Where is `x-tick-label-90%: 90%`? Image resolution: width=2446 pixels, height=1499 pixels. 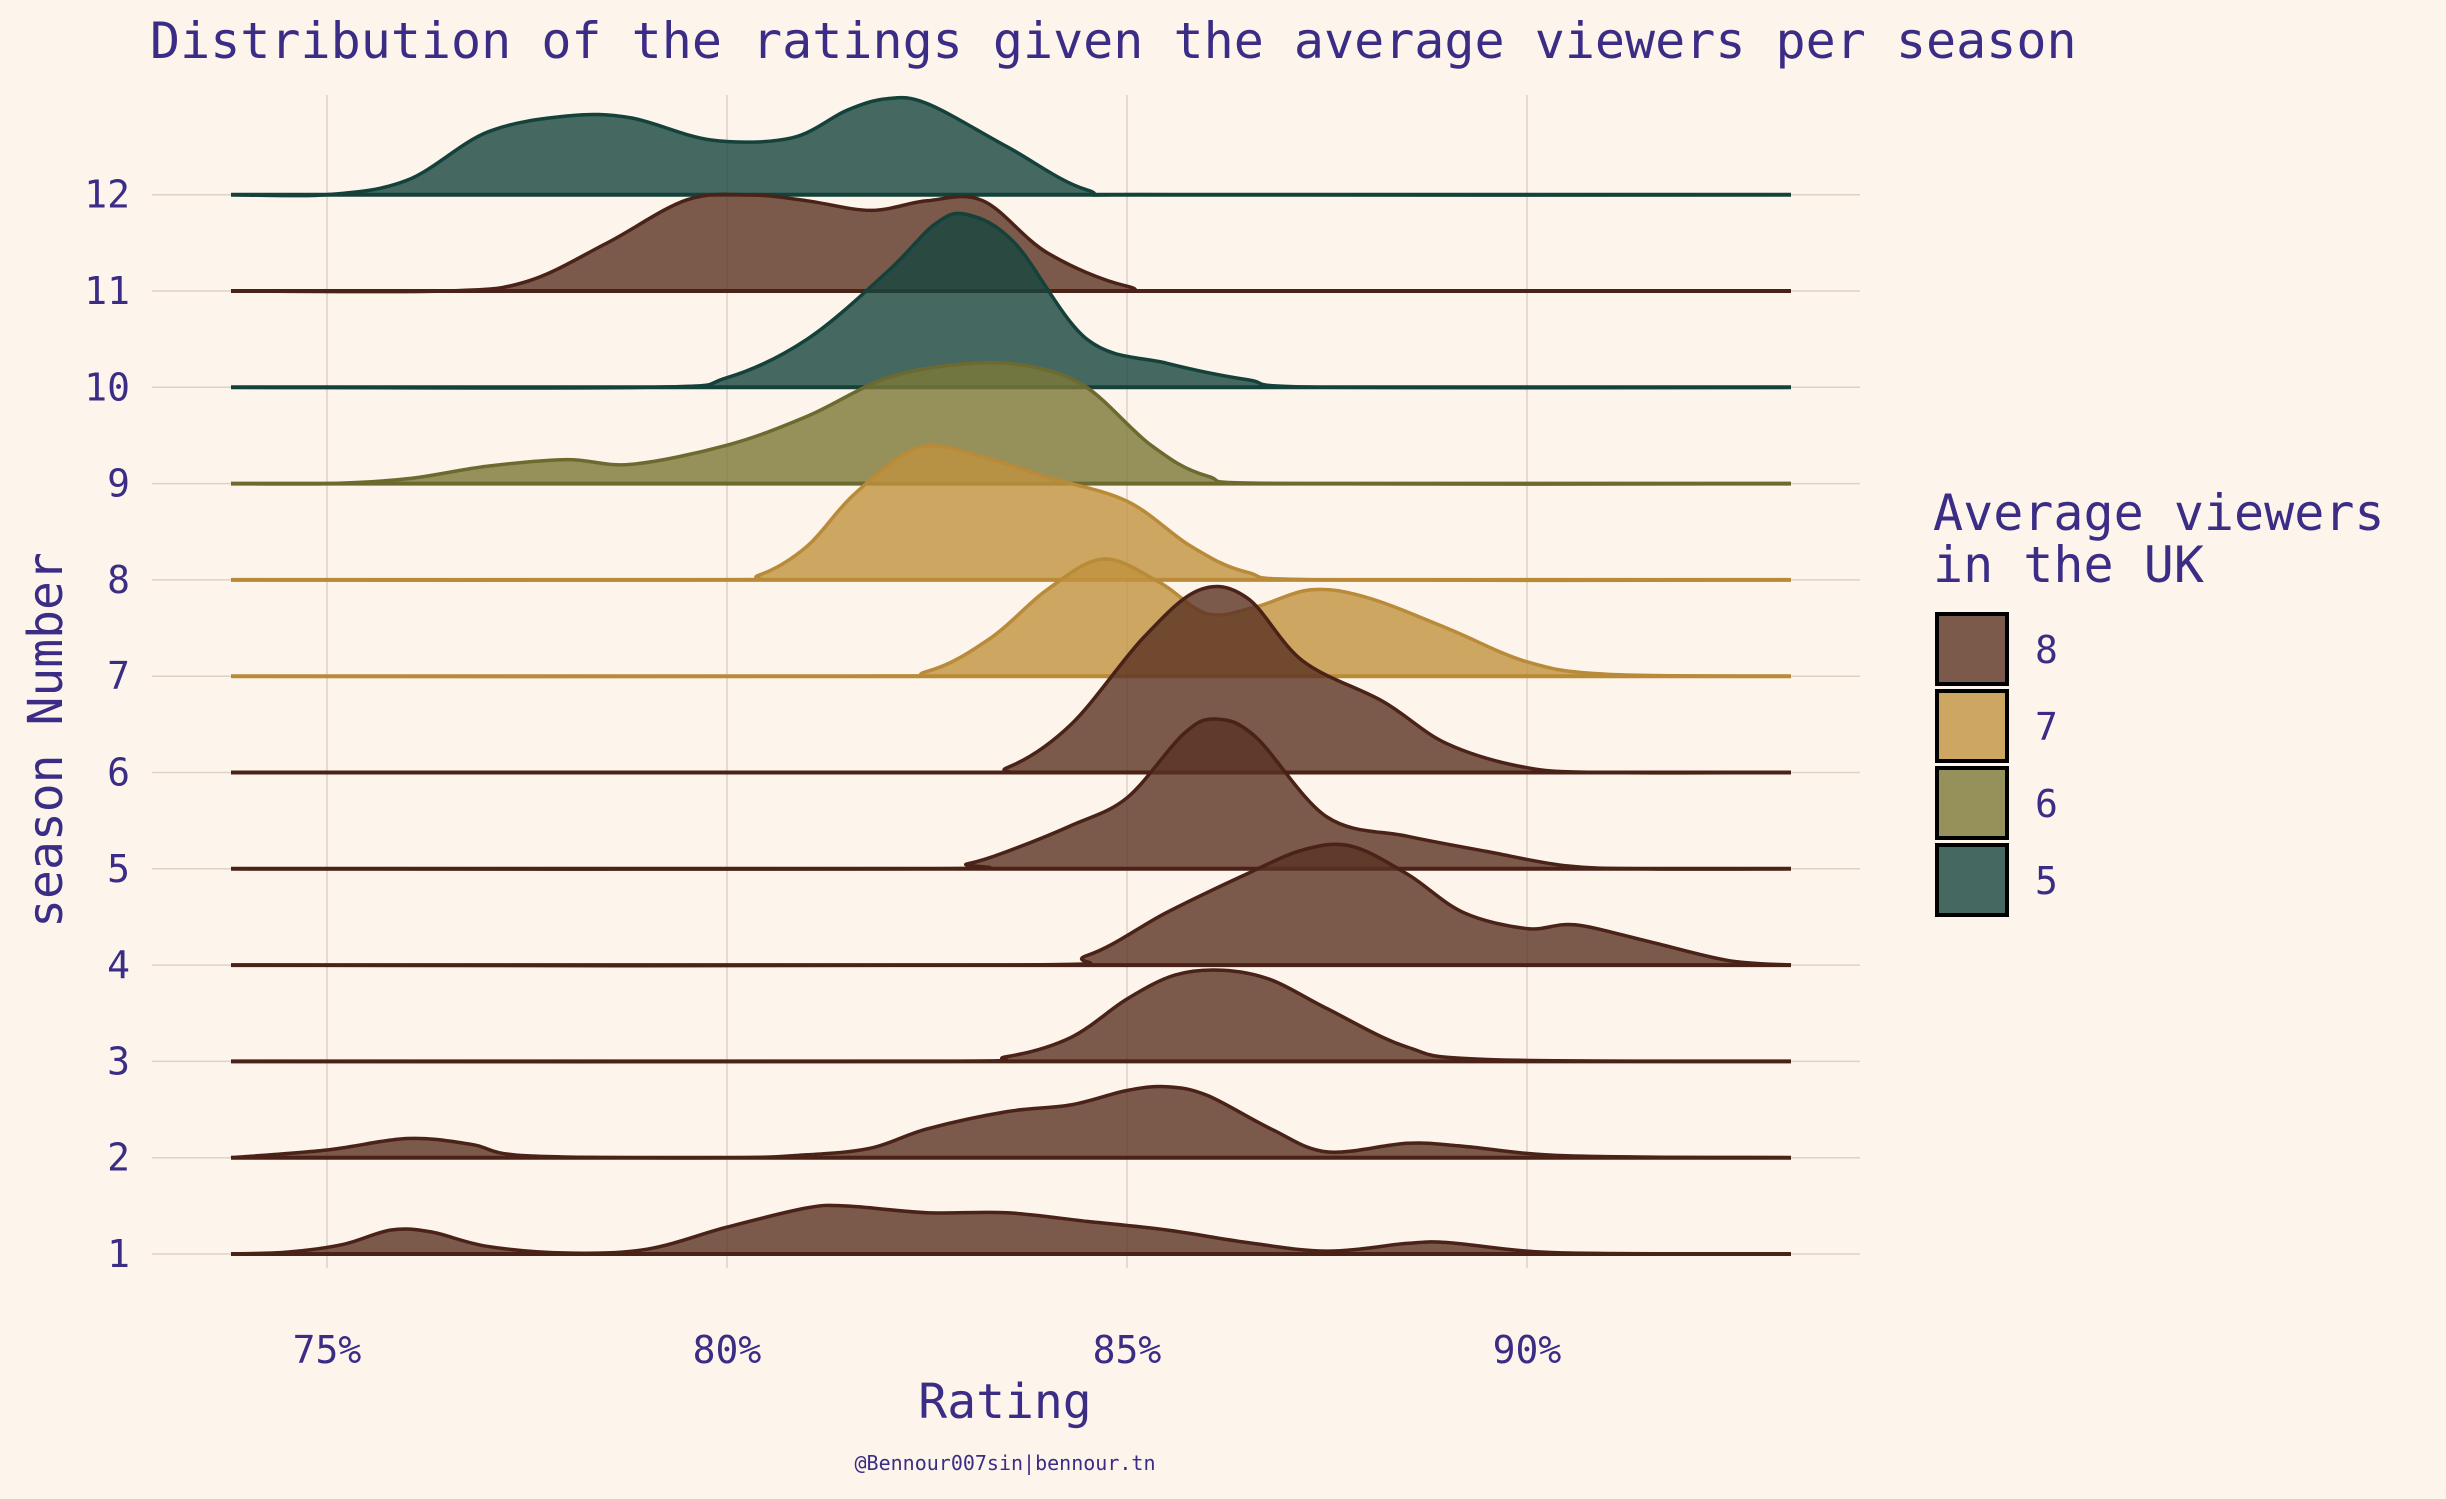 x-tick-label-90%: 90% is located at coordinates (1527, 1350).